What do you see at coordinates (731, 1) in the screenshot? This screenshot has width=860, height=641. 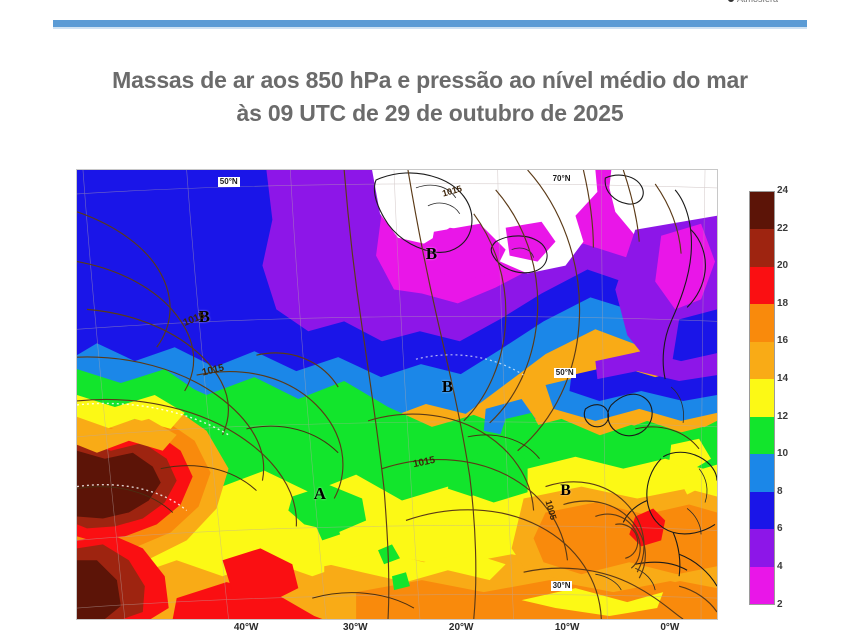 I see `bullet-icon` at bounding box center [731, 1].